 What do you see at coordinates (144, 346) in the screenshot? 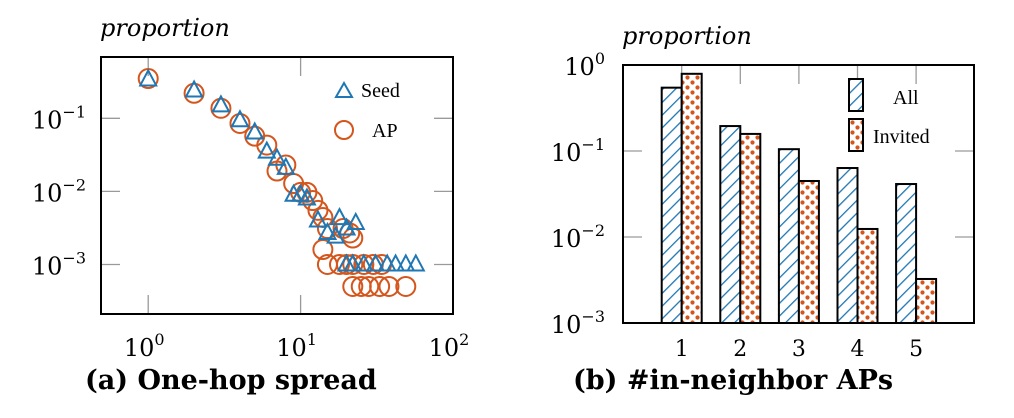
I see `x-tick-label: 10⁰` at bounding box center [144, 346].